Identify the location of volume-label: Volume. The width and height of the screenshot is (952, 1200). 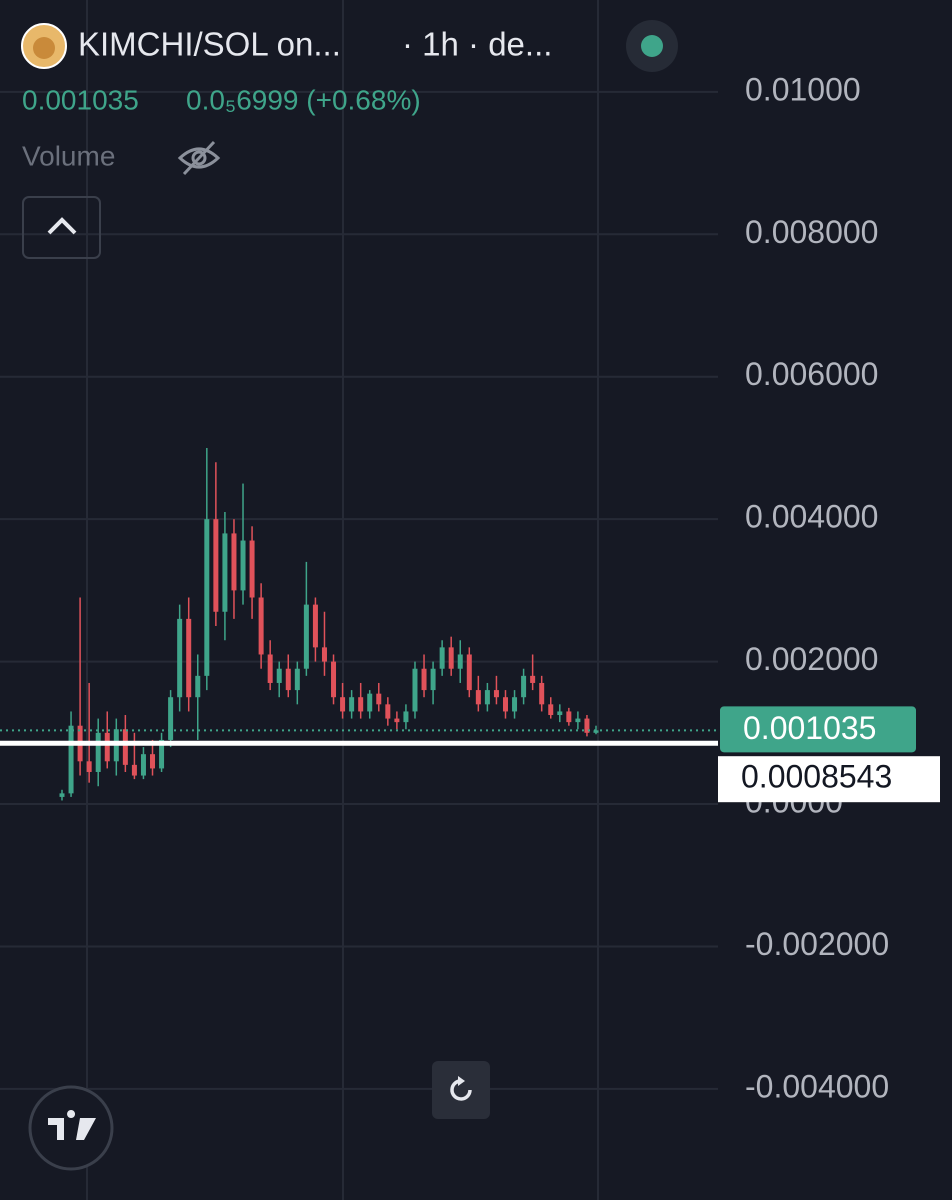
(68, 155).